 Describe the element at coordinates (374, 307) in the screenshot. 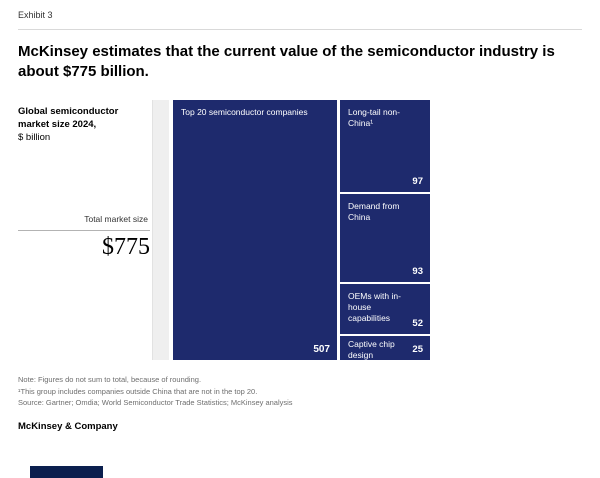

I see `segment-label: OEMs with in-house capabilities` at that location.